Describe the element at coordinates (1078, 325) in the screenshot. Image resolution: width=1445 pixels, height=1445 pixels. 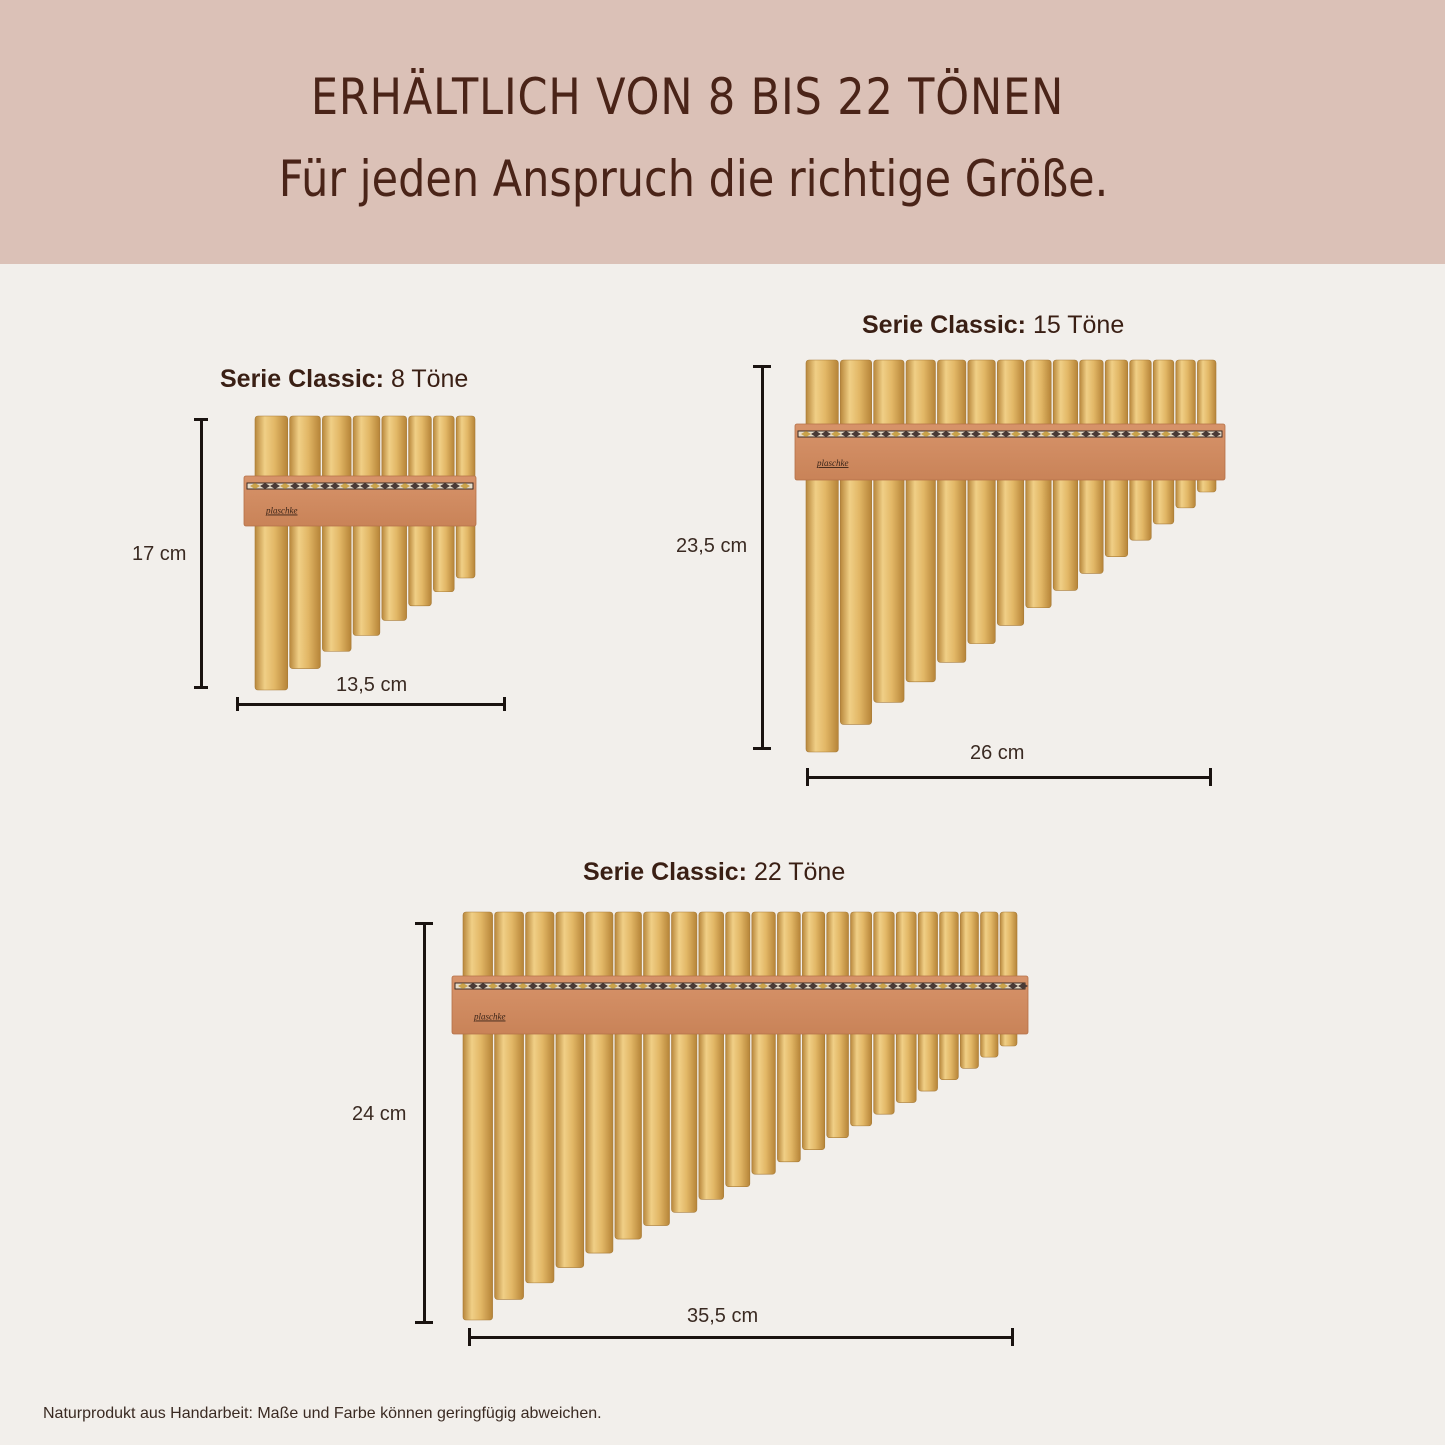
I see `tones-label: 15 Töne` at that location.